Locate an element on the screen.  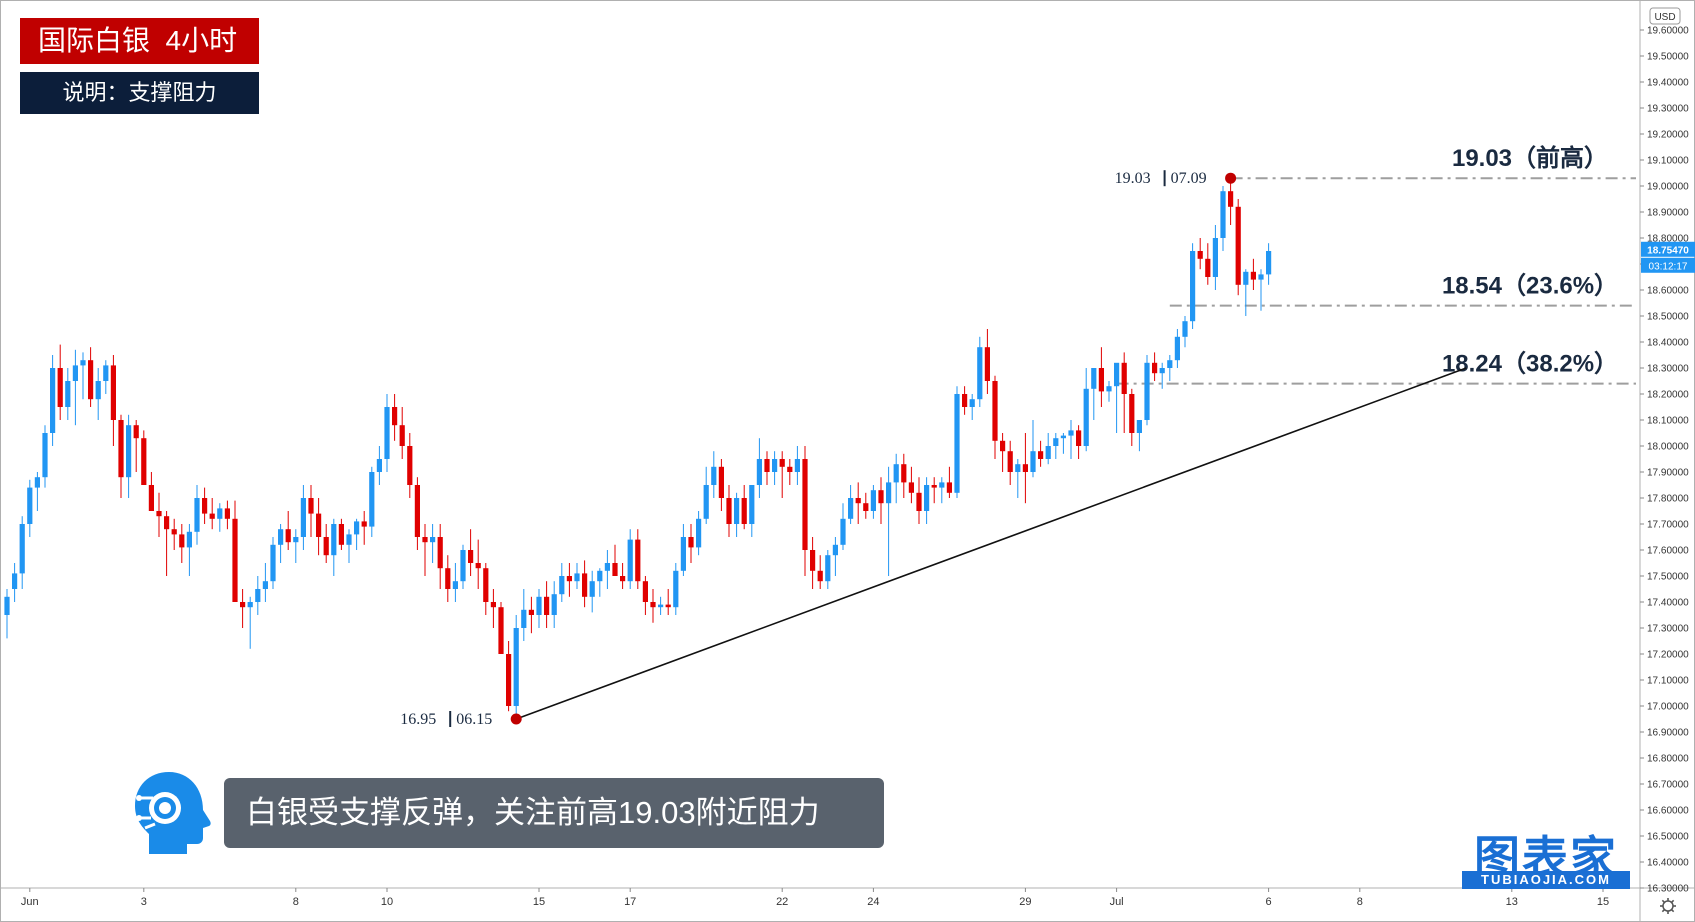
y-tick-label: 19.10000 is located at coordinates (1668, 161).